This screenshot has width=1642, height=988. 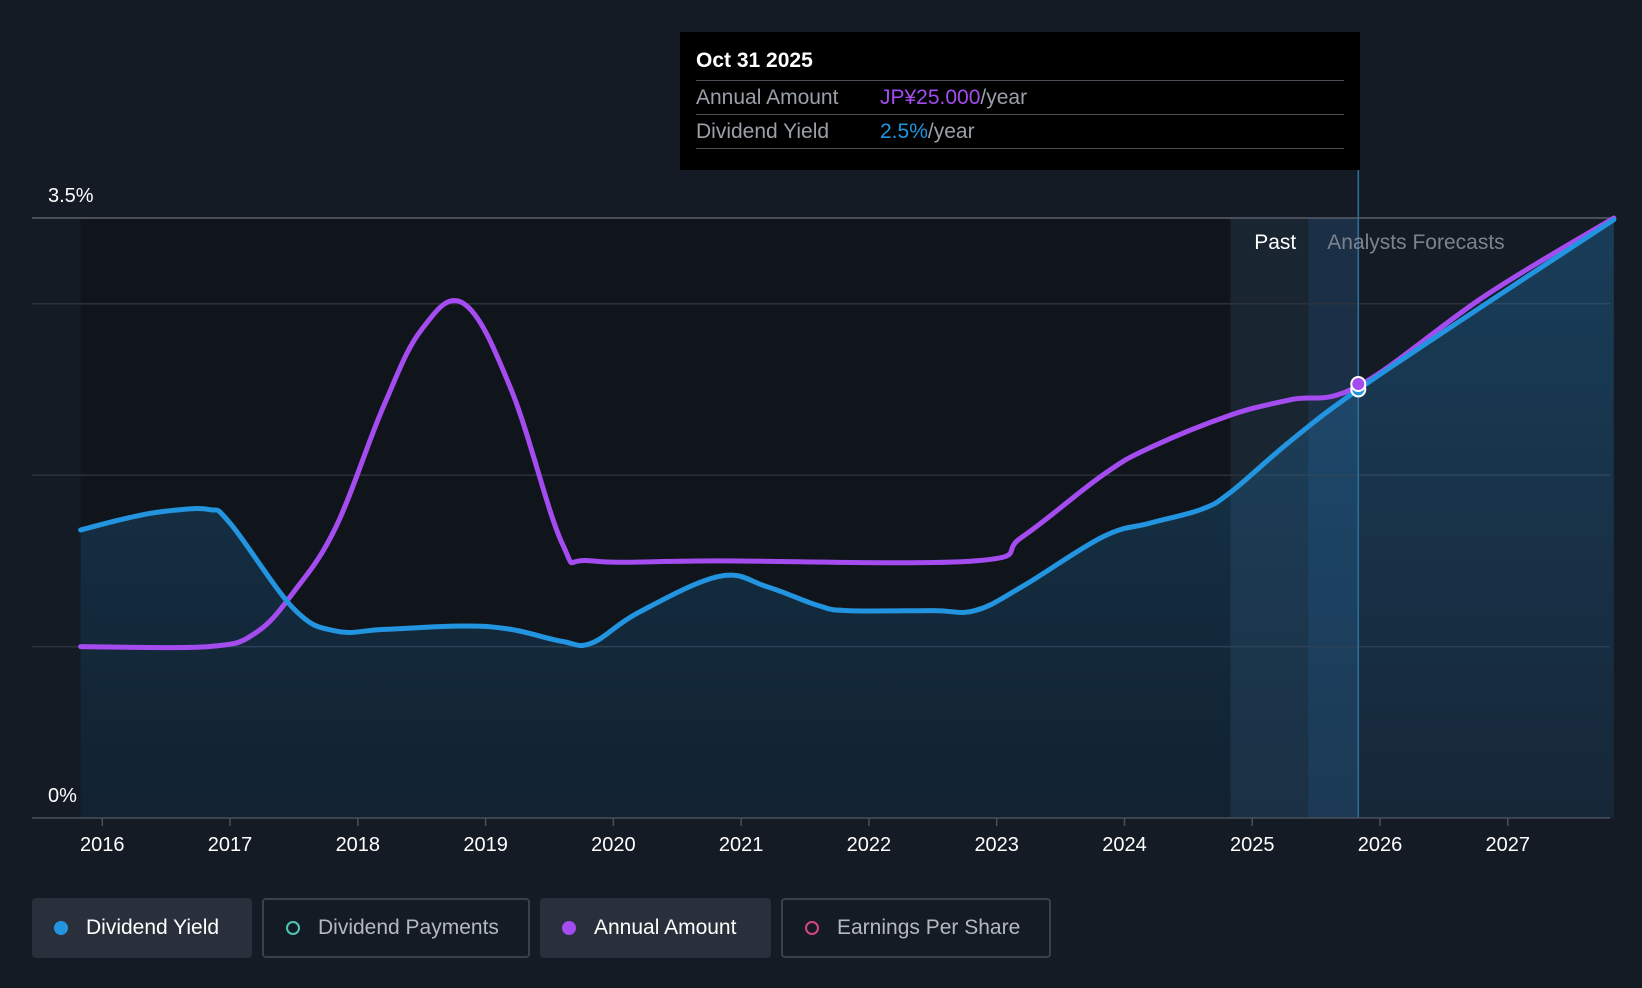 I want to click on x-tick-label: 2017, so click(x=230, y=845).